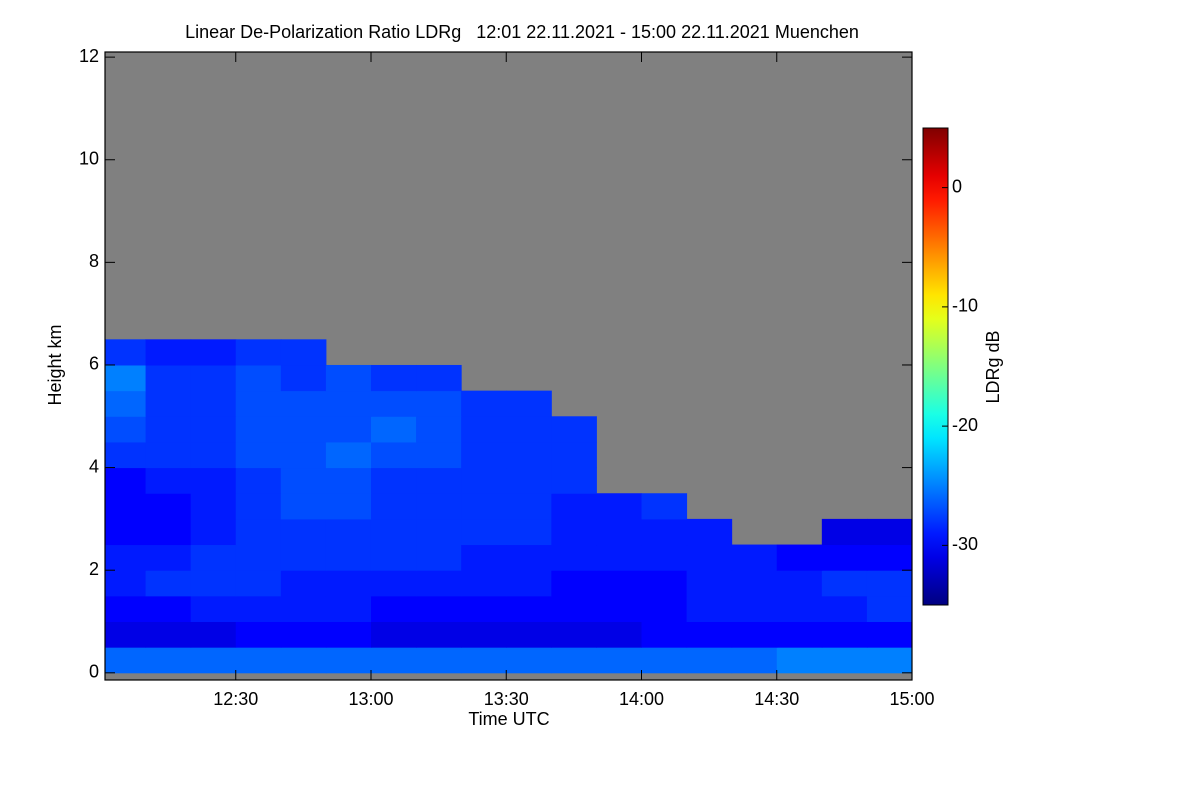 Image resolution: width=1200 pixels, height=800 pixels. I want to click on colorbar-tick-label: -30, so click(965, 544).